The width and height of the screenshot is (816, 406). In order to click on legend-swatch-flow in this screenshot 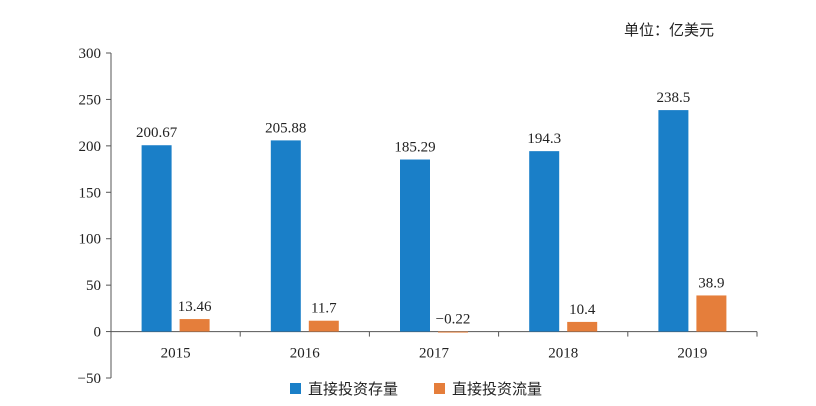, I will do `click(440, 388)`.